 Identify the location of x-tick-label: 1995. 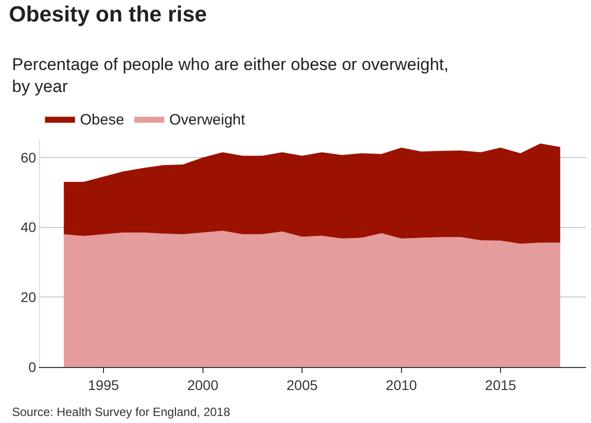
(104, 384).